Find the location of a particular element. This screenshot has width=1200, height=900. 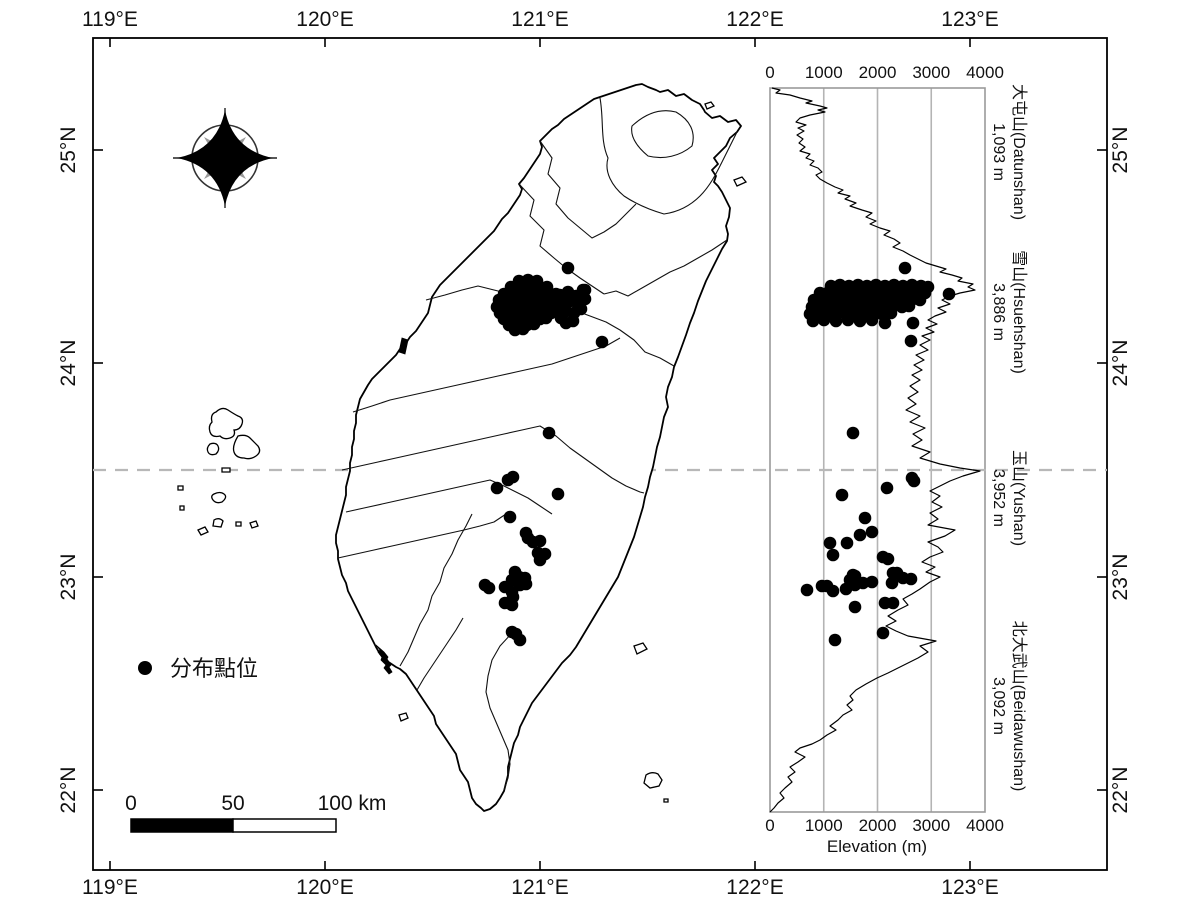

scale-label-0: 0 is located at coordinates (131, 803).